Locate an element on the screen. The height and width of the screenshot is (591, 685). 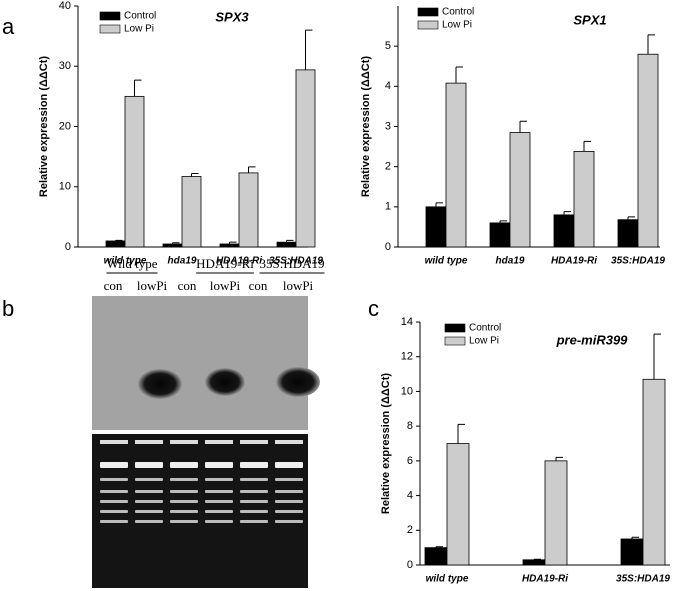
y-tick-label: 1 is located at coordinates (388, 207).